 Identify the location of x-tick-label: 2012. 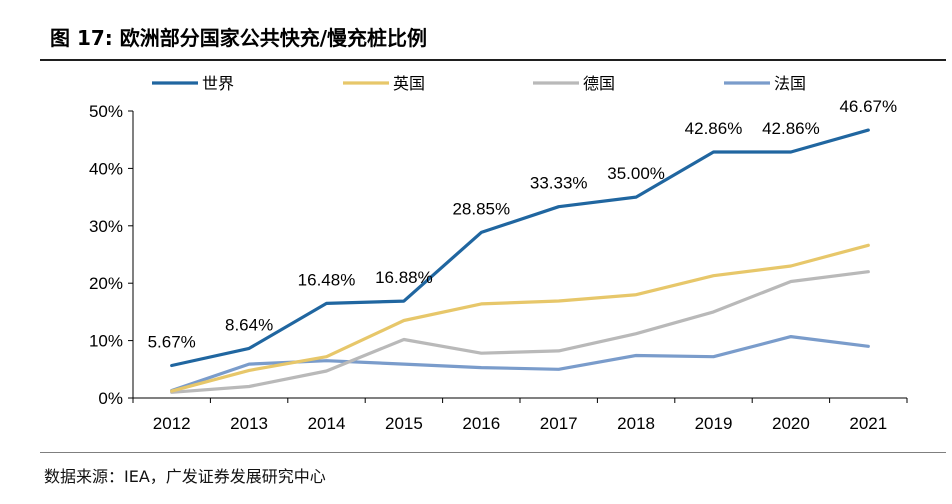
(172, 423).